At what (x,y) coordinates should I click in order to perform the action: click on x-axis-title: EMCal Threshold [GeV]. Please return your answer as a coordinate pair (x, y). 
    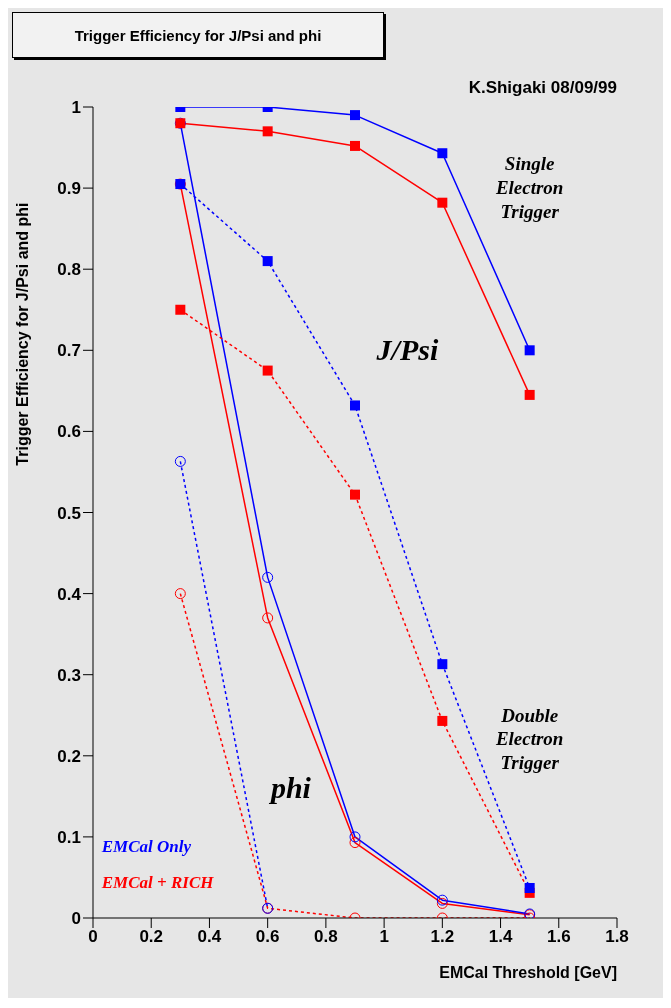
    Looking at the image, I should click on (528, 972).